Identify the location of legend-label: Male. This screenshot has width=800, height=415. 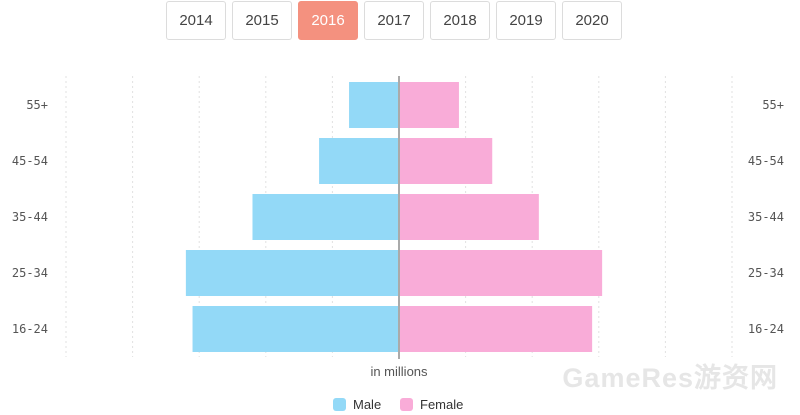
(367, 404).